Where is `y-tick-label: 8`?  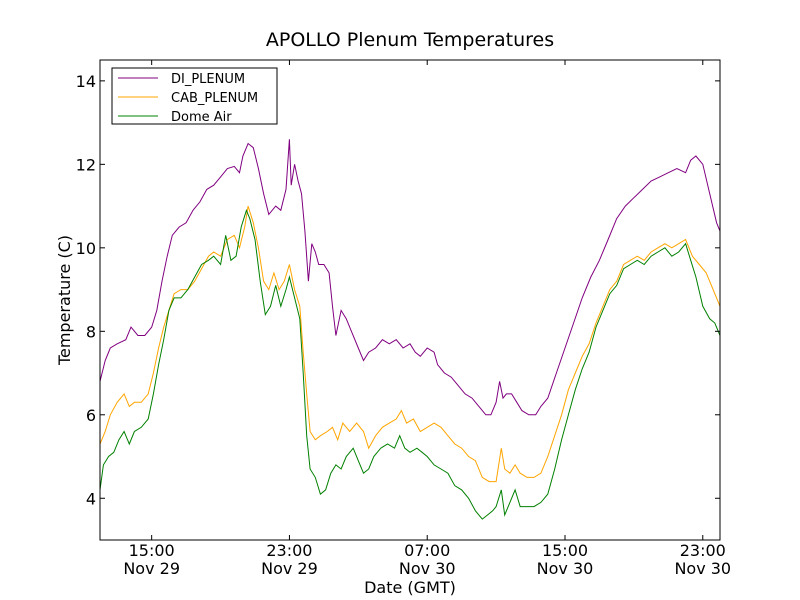
y-tick-label: 8 is located at coordinates (91, 331).